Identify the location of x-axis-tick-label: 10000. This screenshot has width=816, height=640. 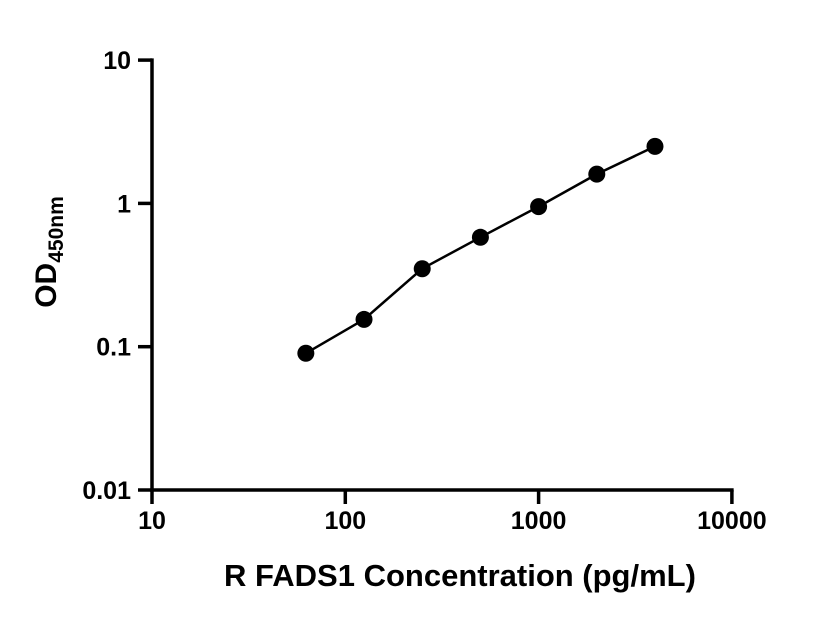
(732, 521).